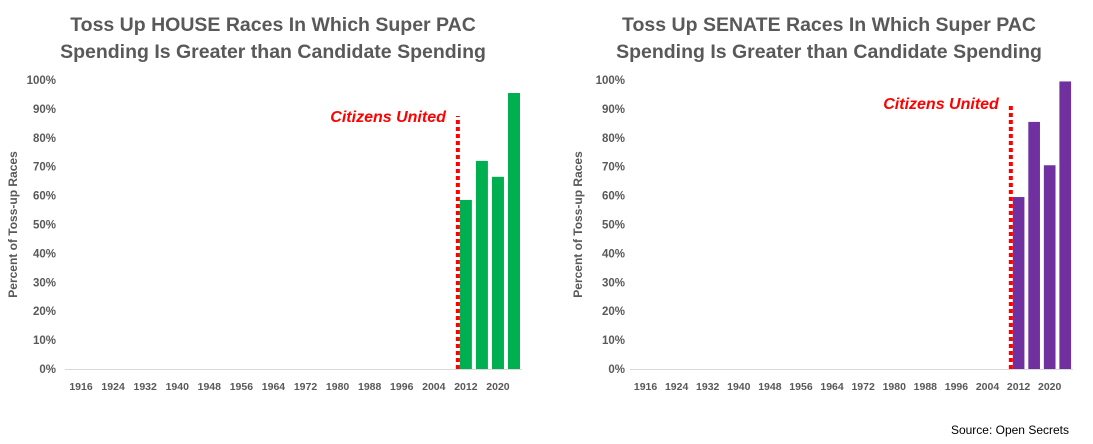  I want to click on senate-y-tick-label: 30%, so click(613, 283).